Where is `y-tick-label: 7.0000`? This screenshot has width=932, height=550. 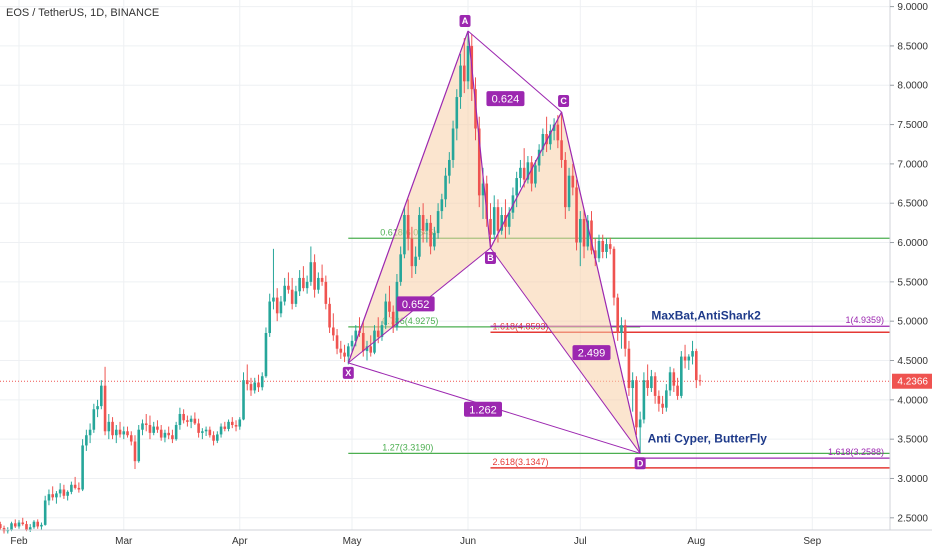
y-tick-label: 7.0000 is located at coordinates (912, 164).